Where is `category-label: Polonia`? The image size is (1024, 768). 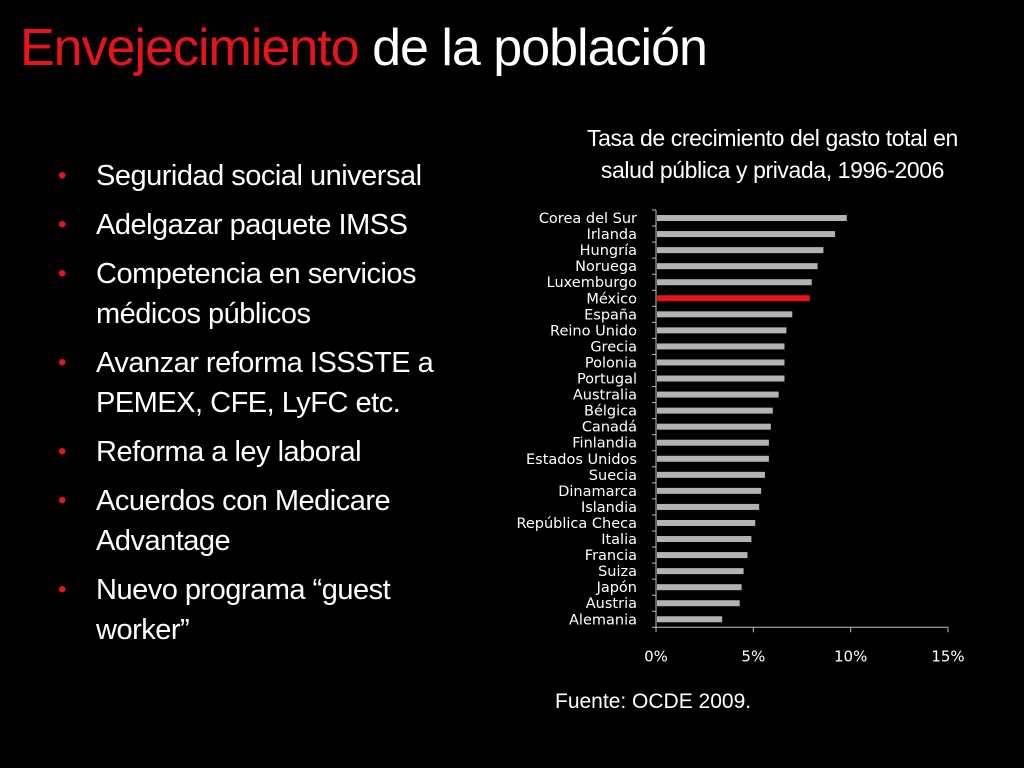 category-label: Polonia is located at coordinates (611, 363).